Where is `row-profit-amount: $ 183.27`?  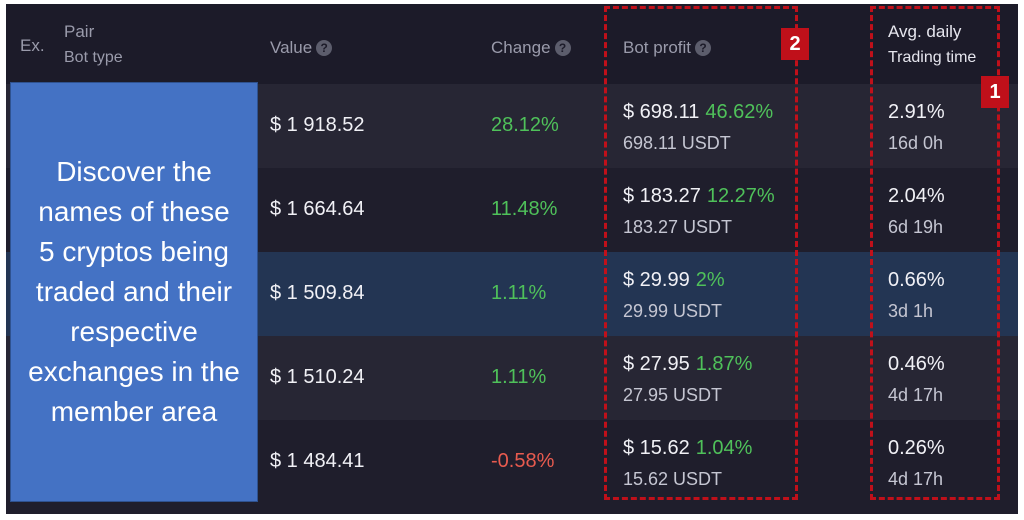 row-profit-amount: $ 183.27 is located at coordinates (662, 196).